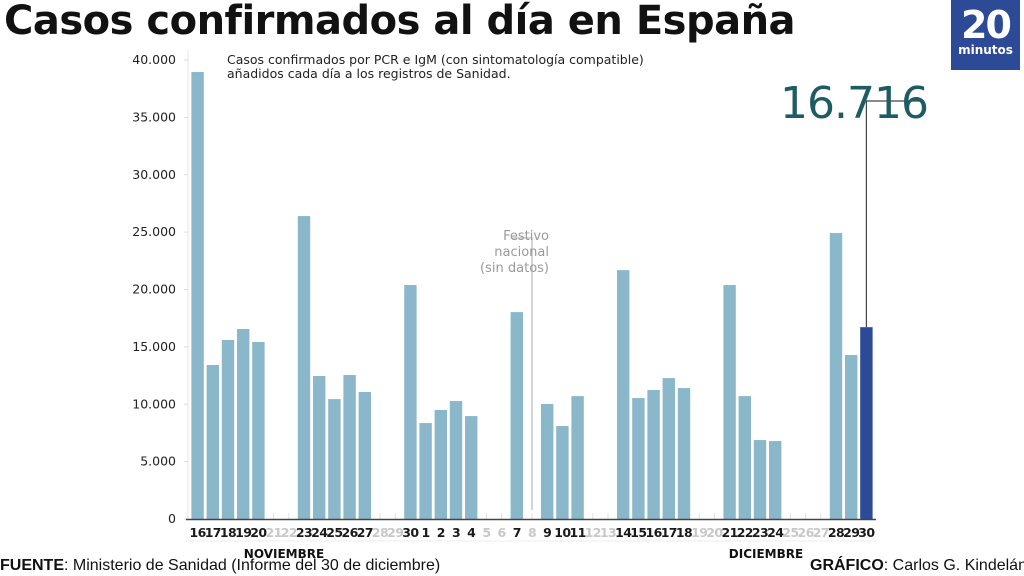  What do you see at coordinates (821, 532) in the screenshot?
I see `x-tick-label: 27` at bounding box center [821, 532].